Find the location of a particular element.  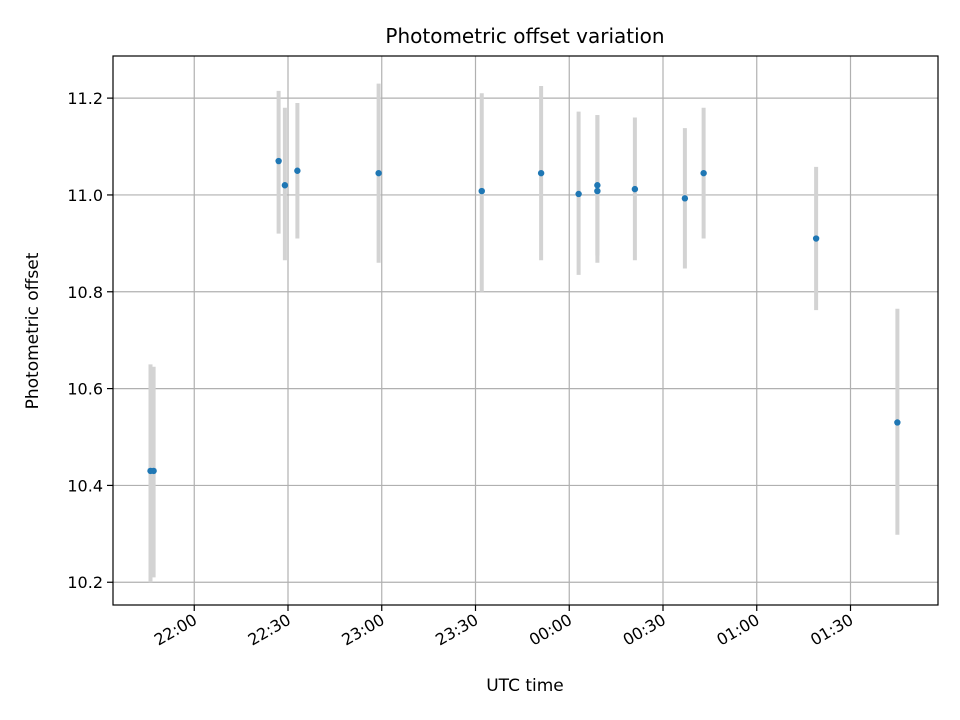

y-axis-label: Photometric offset is located at coordinates (33, 330).